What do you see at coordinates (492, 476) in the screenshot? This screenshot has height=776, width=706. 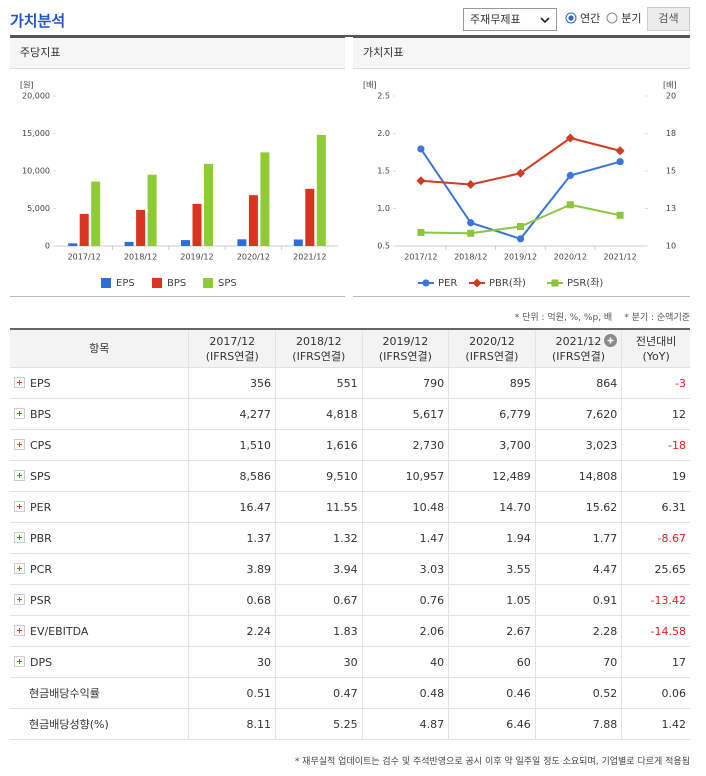 I see `value-cell: 12,489` at bounding box center [492, 476].